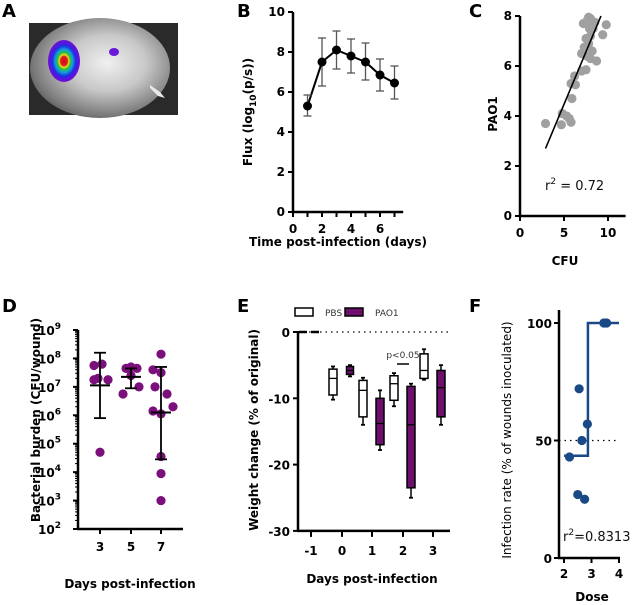 The height and width of the screenshot is (605, 637). What do you see at coordinates (49, 529) in the screenshot?
I see `y-tick-label: 10²` at bounding box center [49, 529].